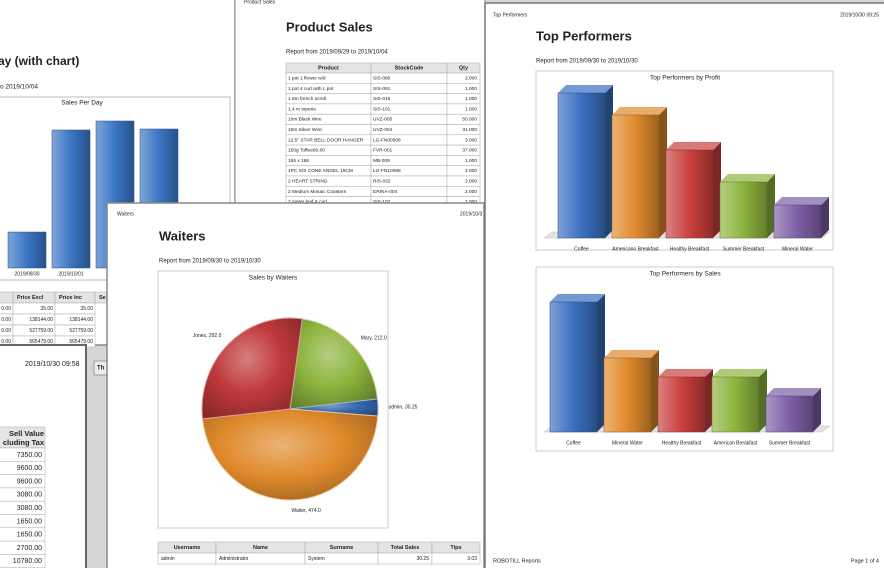 The width and height of the screenshot is (884, 568). I want to click on column-header: Price Inc, so click(70, 298).